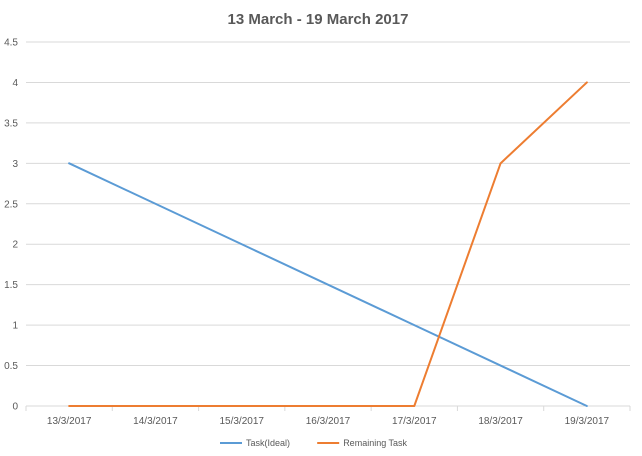 The height and width of the screenshot is (456, 642). I want to click on y-tick-label: 2, so click(15, 245).